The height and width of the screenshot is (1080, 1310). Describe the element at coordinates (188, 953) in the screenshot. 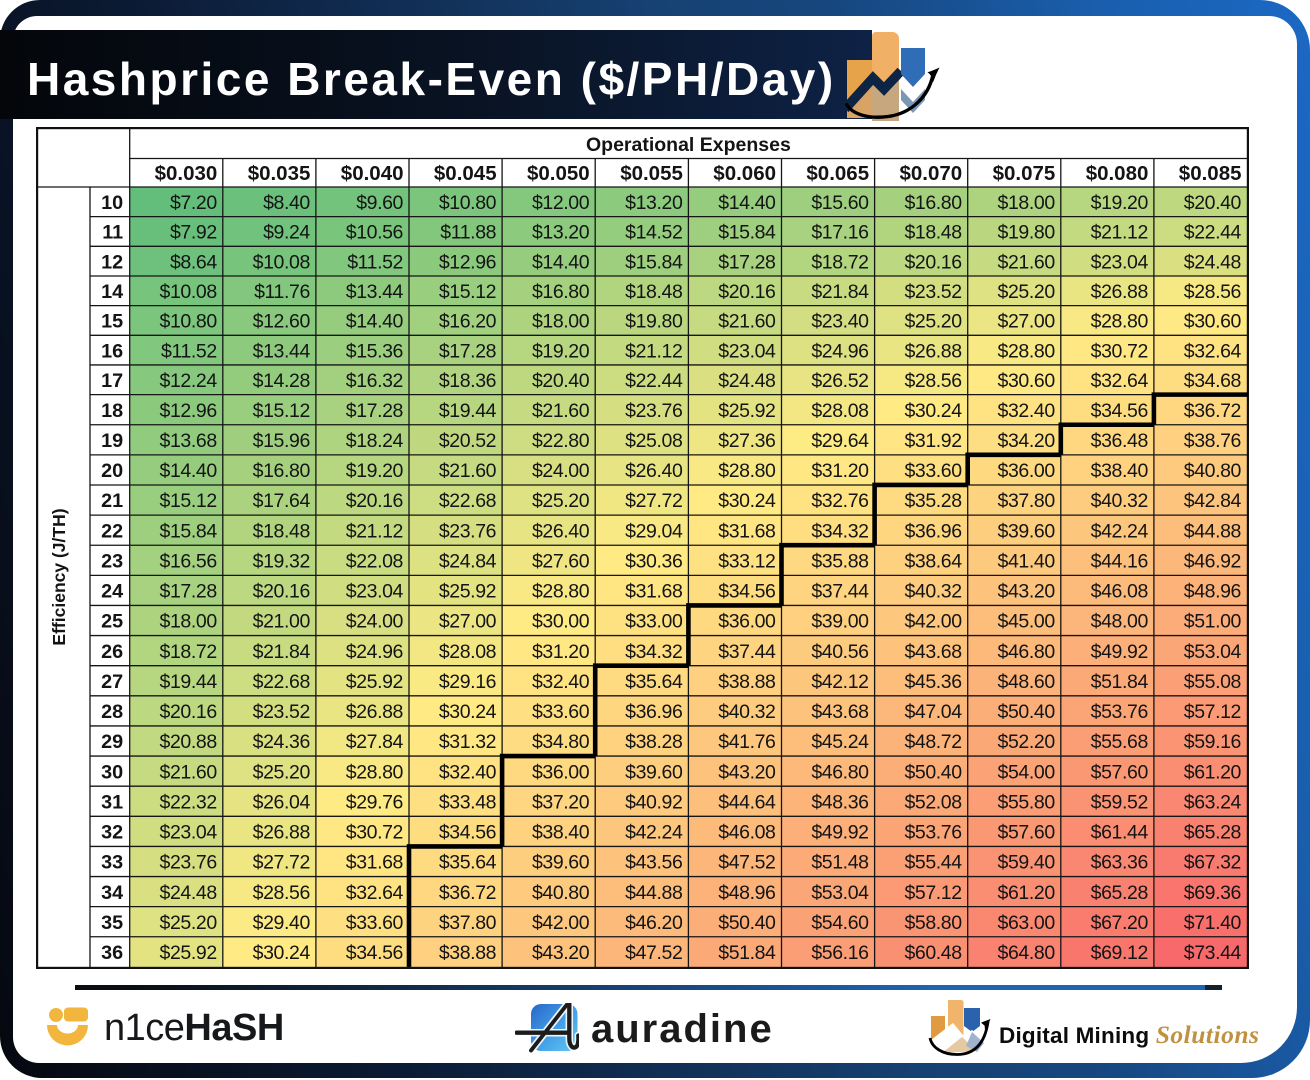

I see `svg-text: $25.92` at that location.